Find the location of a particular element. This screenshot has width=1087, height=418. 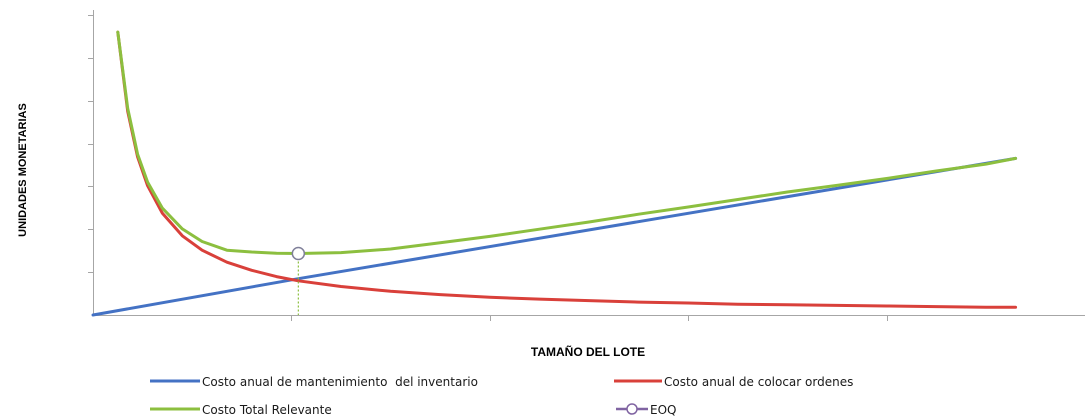

legend-item-eoq: EOQ is located at coordinates (646, 410).